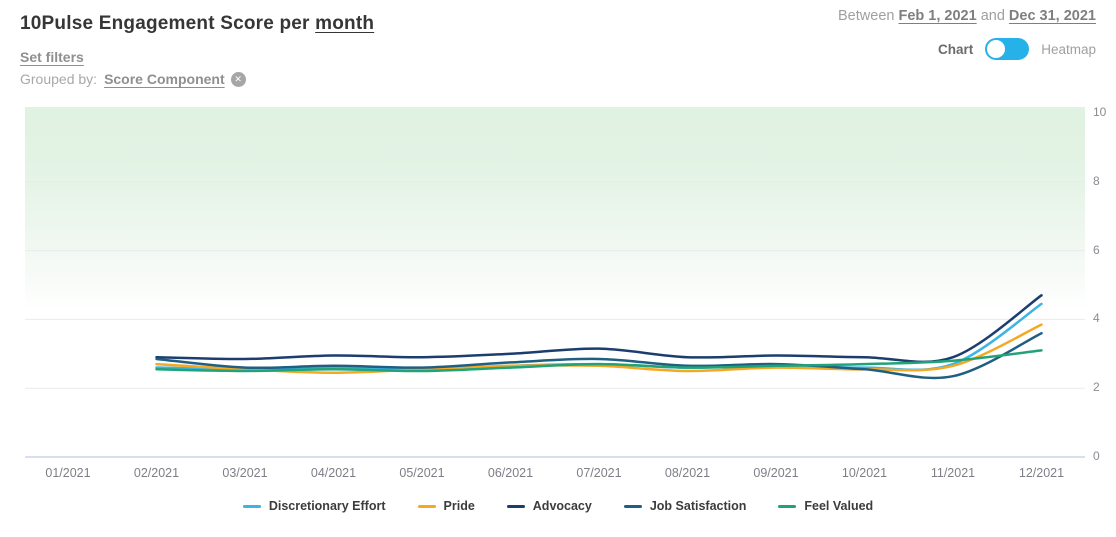  Describe the element at coordinates (992, 16) in the screenshot. I see `and-label: and` at that location.